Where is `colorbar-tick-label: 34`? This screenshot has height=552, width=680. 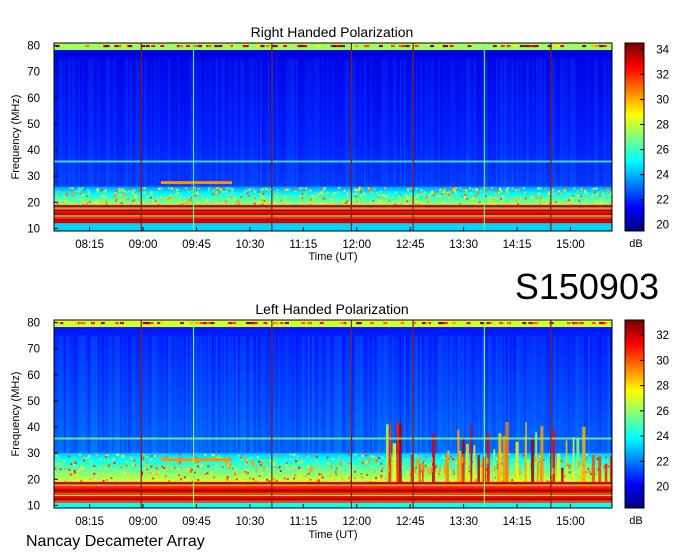 colorbar-tick-label: 34 is located at coordinates (662, 50).